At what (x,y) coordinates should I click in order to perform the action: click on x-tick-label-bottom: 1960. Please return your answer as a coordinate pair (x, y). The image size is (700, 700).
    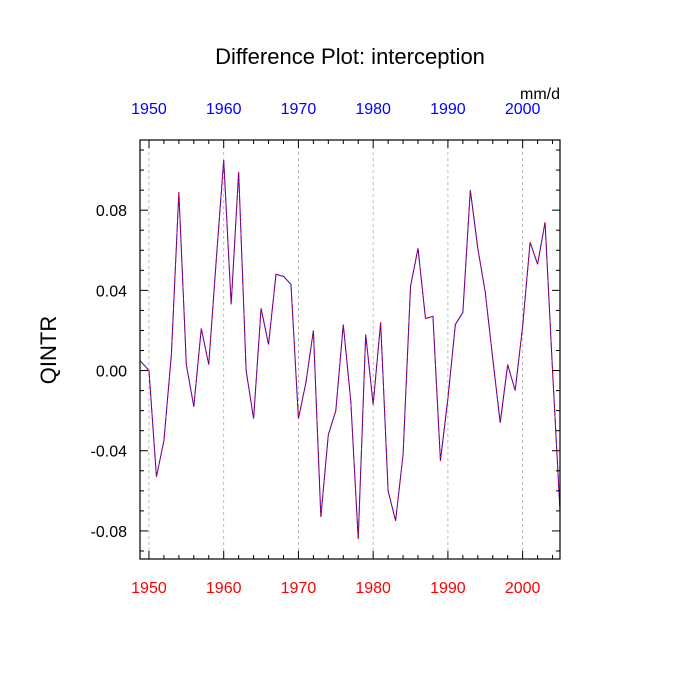
    Looking at the image, I should click on (224, 588).